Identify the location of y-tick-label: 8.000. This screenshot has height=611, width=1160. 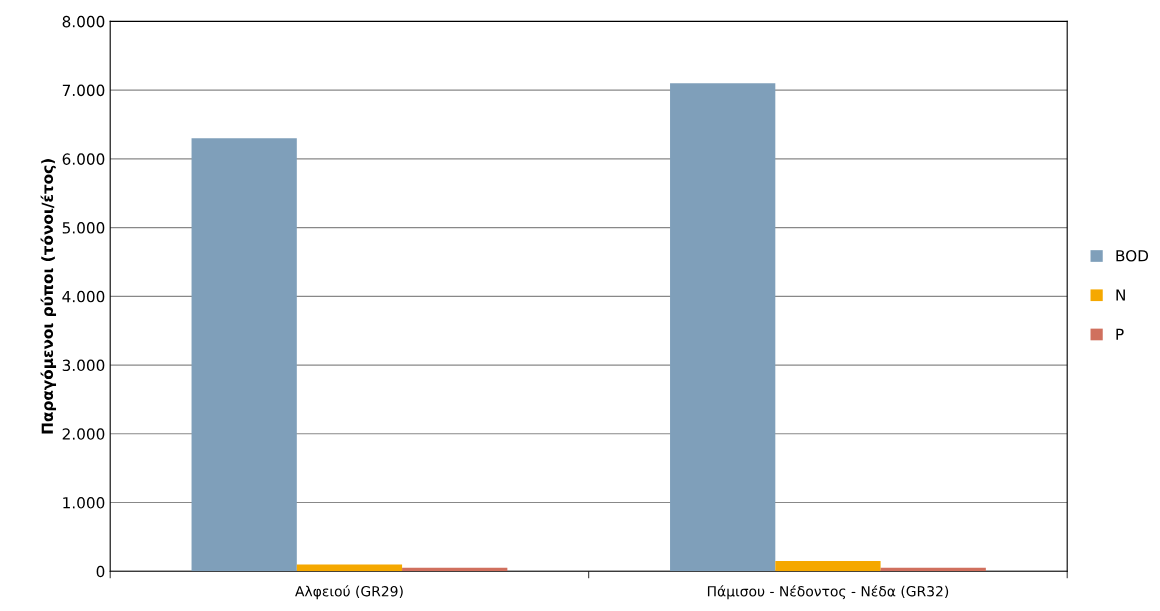
(83, 21).